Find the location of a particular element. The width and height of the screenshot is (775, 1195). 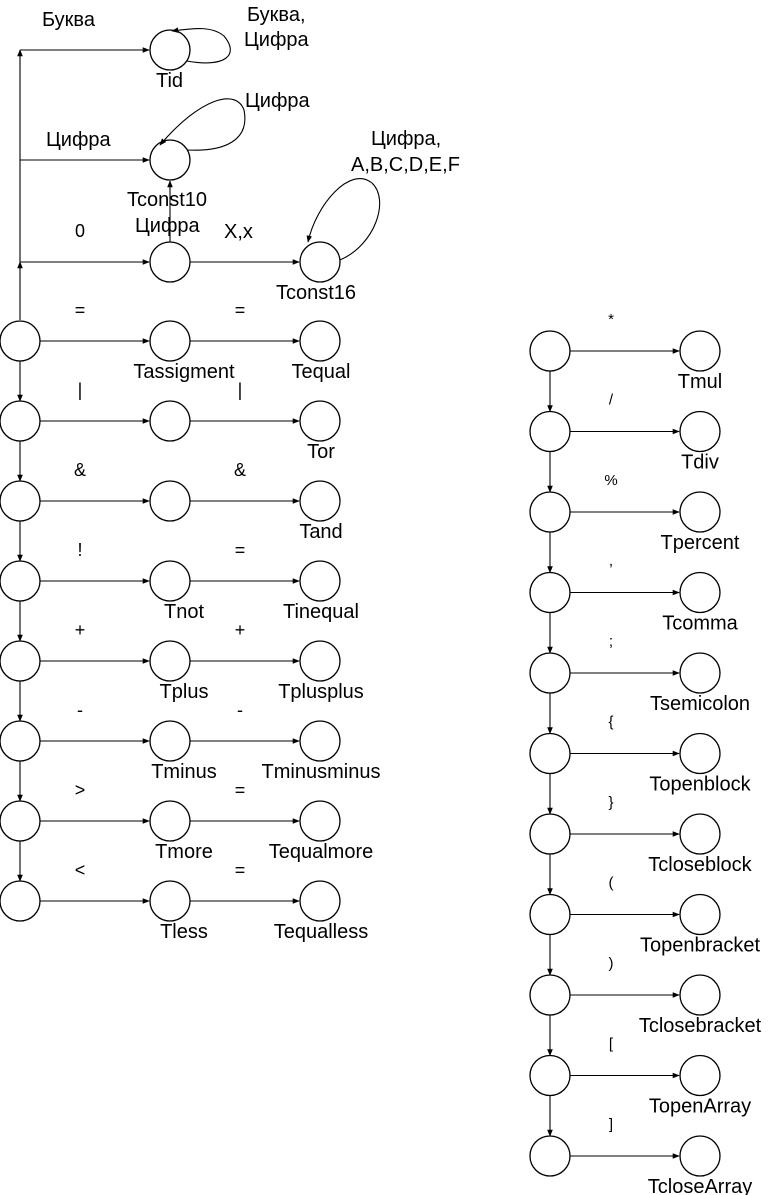

edge-symbol-b-7: = is located at coordinates (240, 870).